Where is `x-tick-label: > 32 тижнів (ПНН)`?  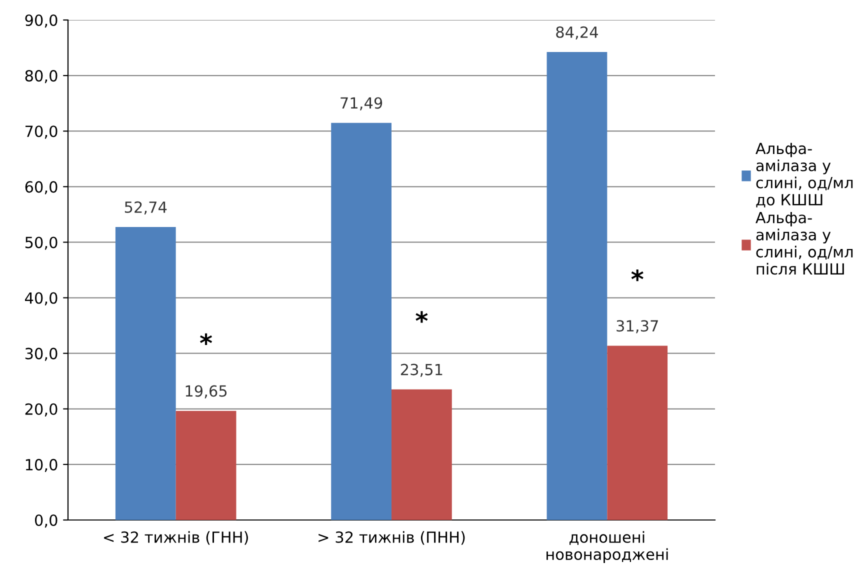
x-tick-label: > 32 тижнів (ПНН) is located at coordinates (391, 538).